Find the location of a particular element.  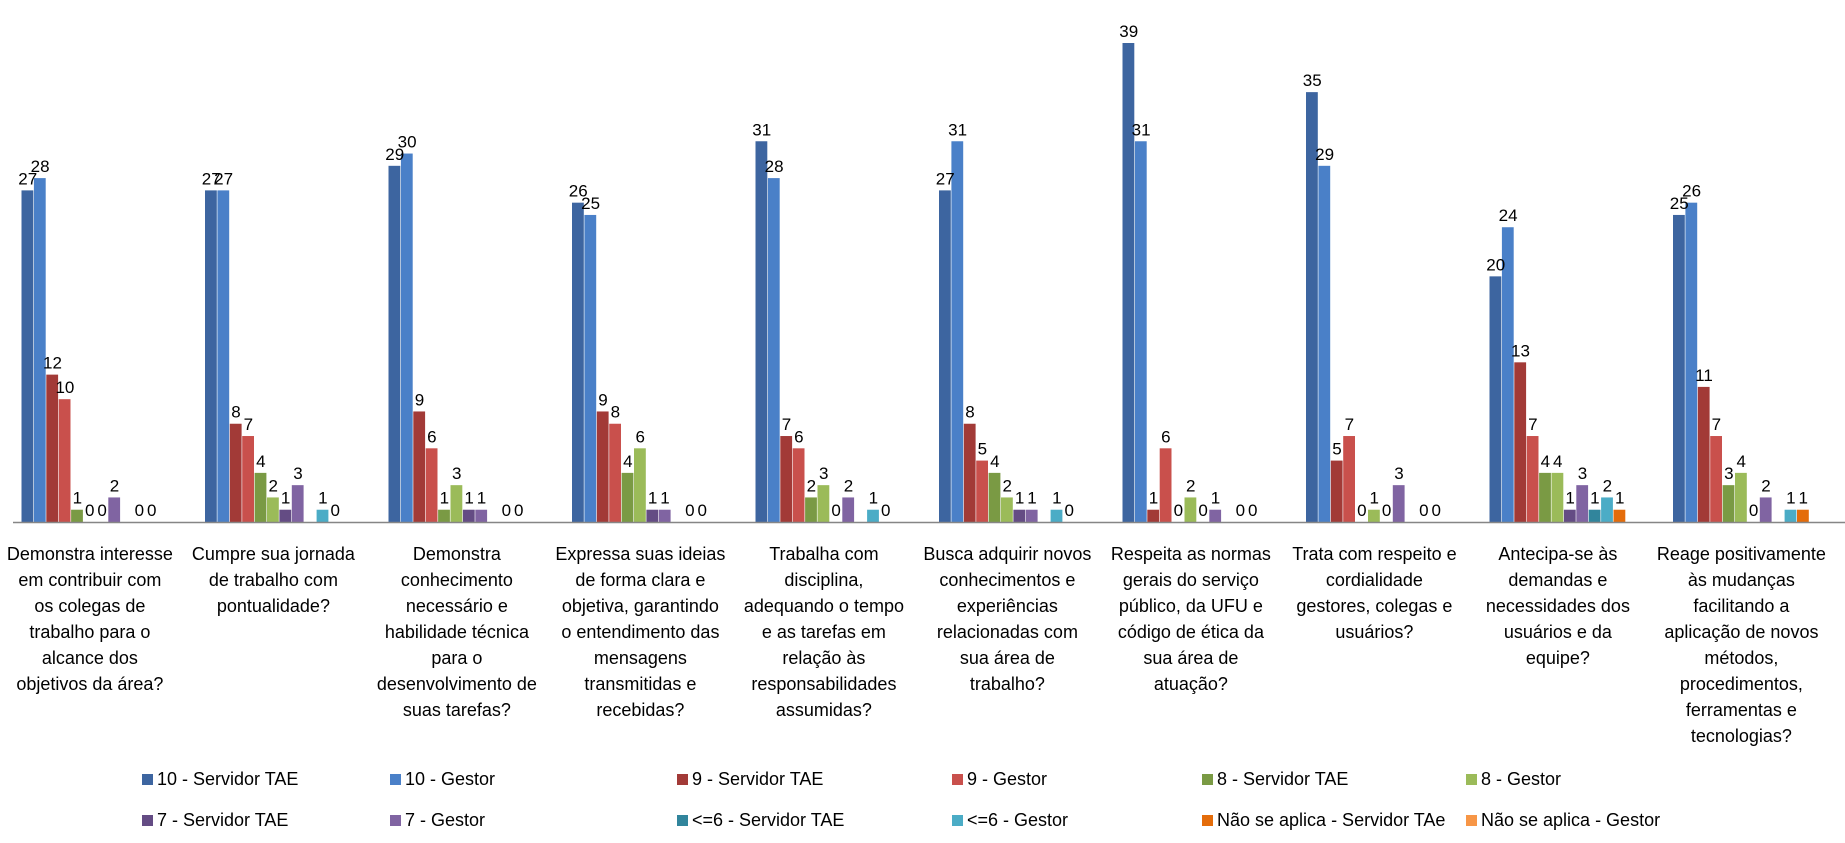

legend-label-6: 7 - Servidor TAE is located at coordinates (222, 820).